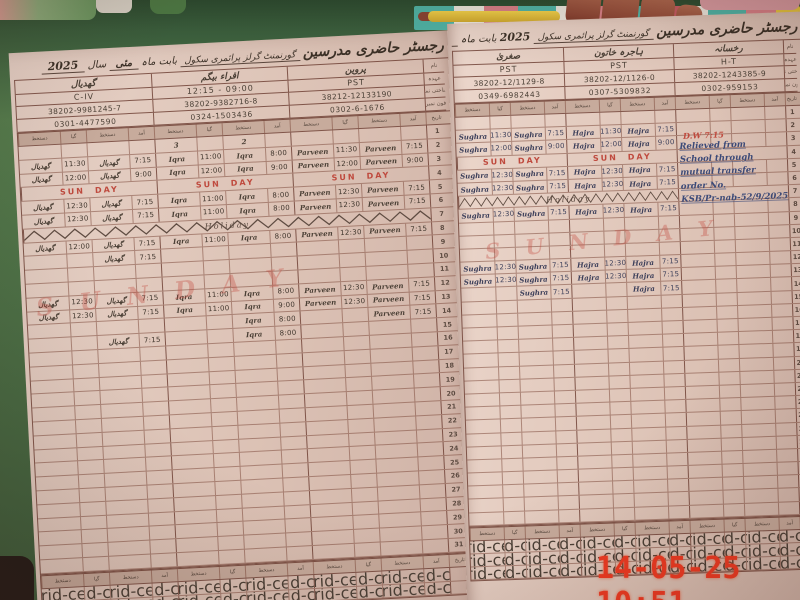 The width and height of the screenshot is (800, 600). I want to click on grid-cell: 9:00, so click(556, 147).